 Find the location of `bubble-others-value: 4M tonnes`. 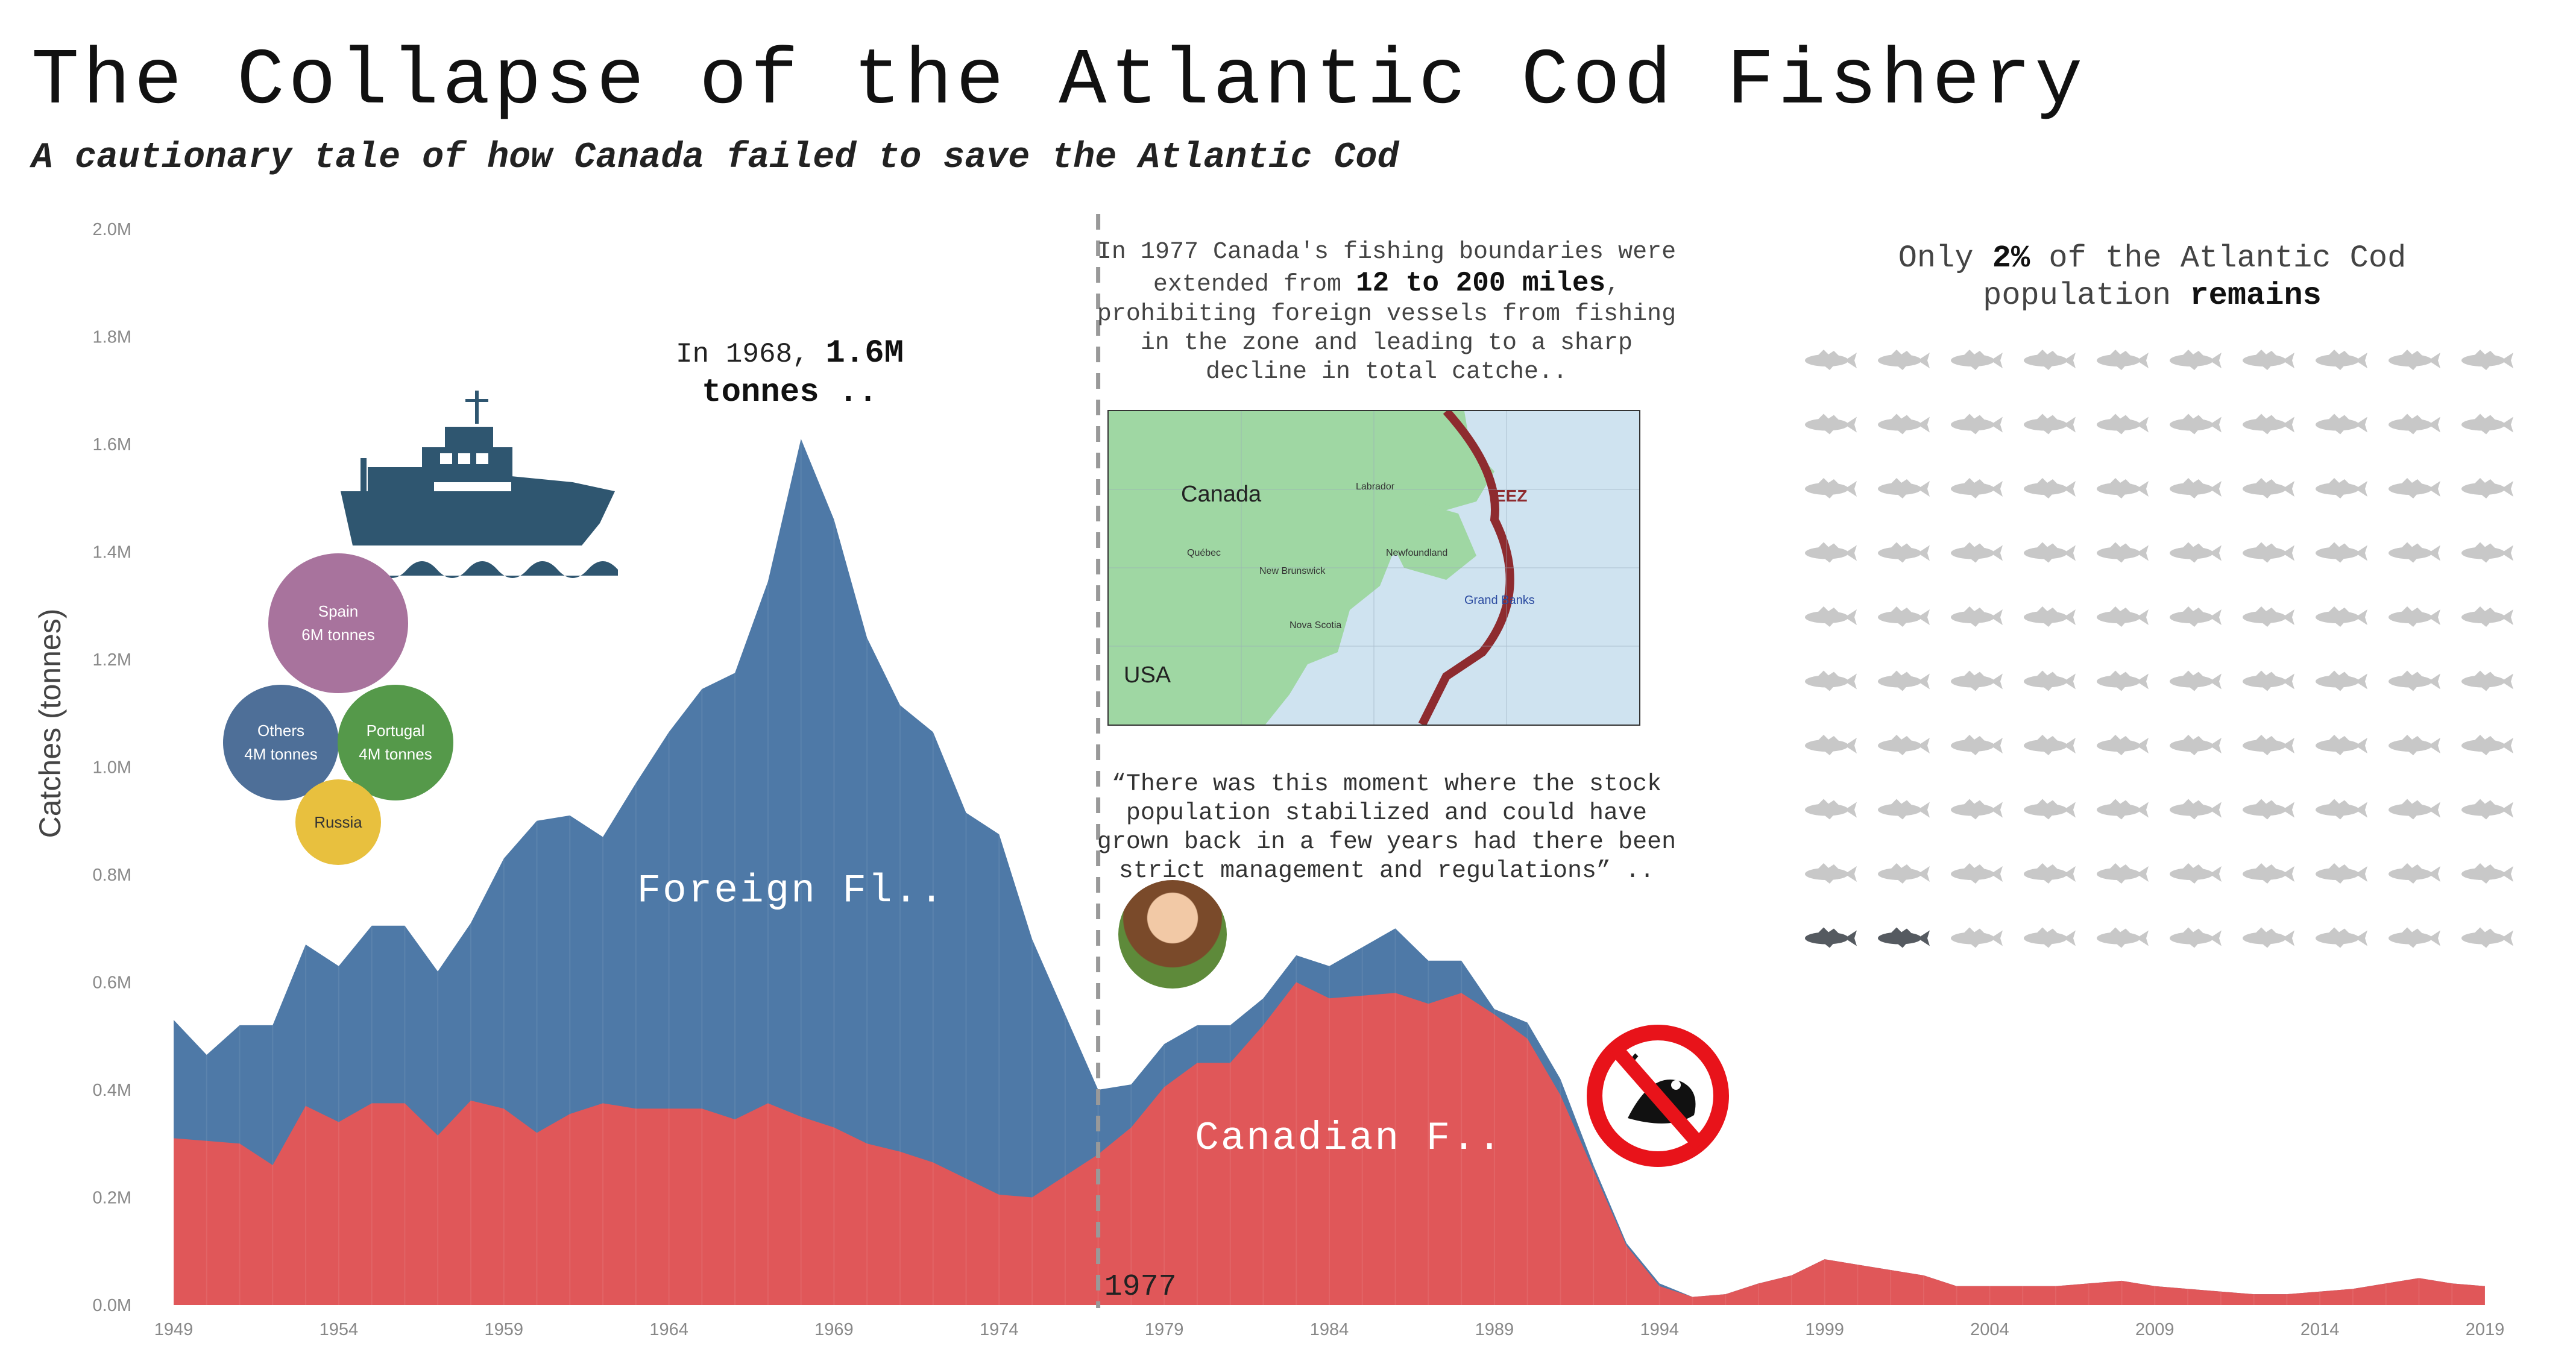

bubble-others-value: 4M tonnes is located at coordinates (281, 754).